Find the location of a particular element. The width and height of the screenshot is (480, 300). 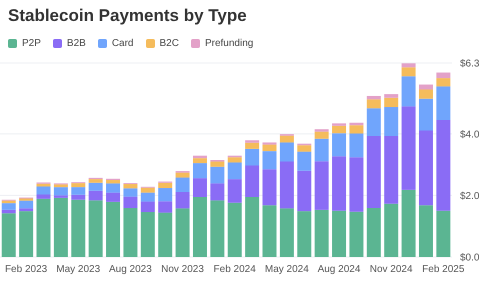

legend-label: B2C is located at coordinates (169, 43).